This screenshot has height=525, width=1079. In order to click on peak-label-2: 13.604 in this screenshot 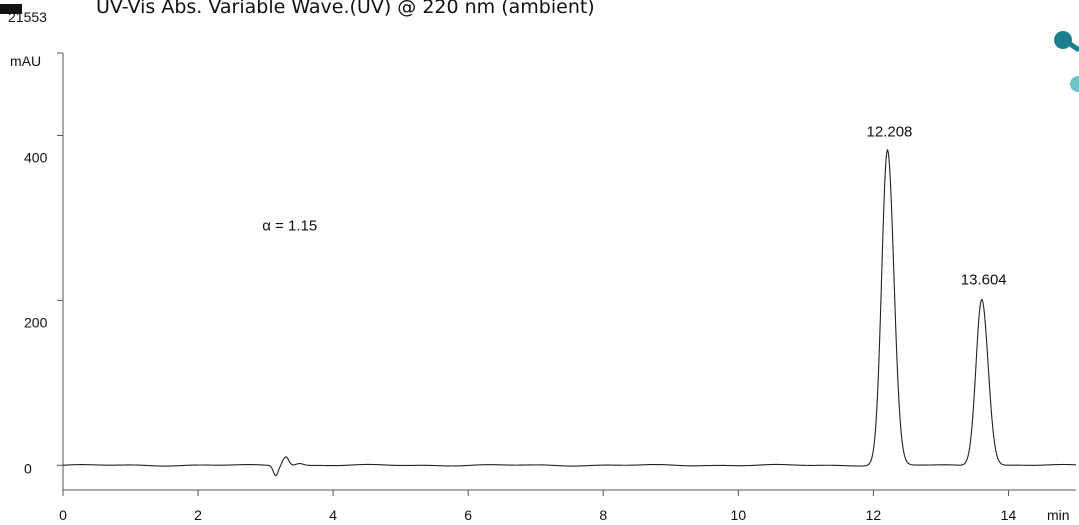, I will do `click(984, 280)`.